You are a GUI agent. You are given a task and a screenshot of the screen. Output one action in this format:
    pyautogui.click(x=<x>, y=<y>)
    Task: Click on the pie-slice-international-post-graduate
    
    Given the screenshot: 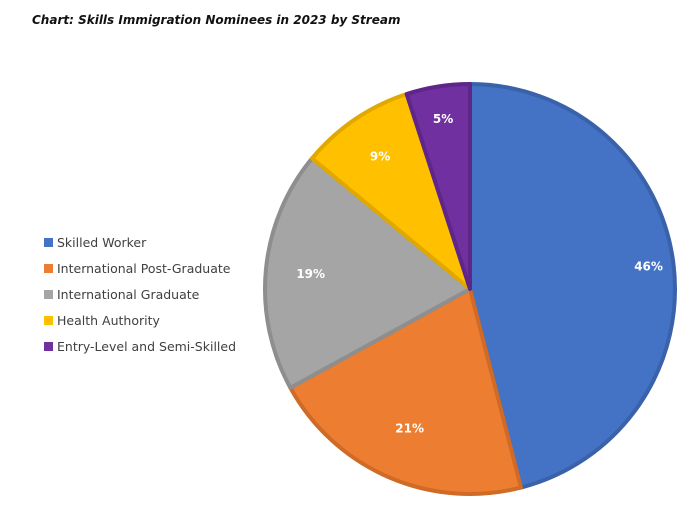 What is the action you would take?
    pyautogui.click(x=405, y=391)
    